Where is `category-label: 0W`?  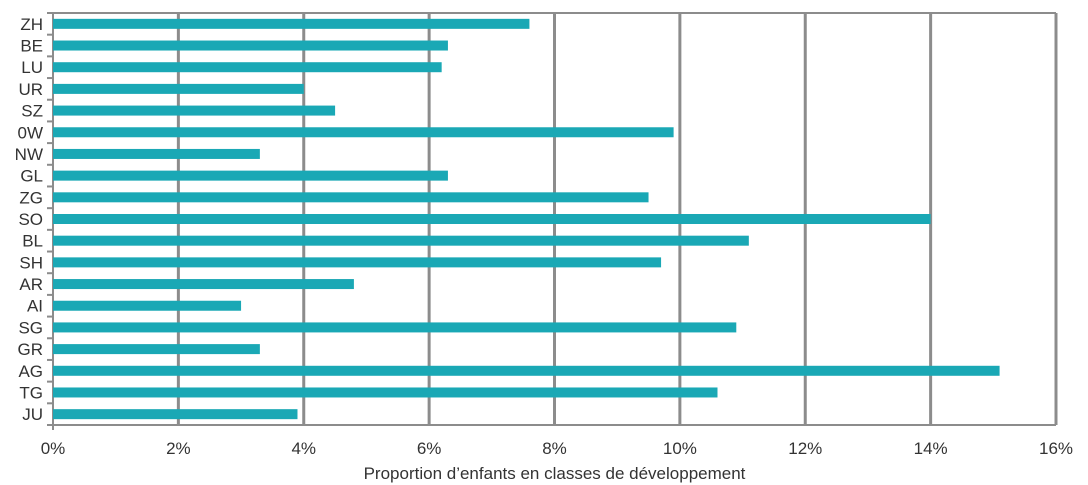 category-label: 0W is located at coordinates (31, 132).